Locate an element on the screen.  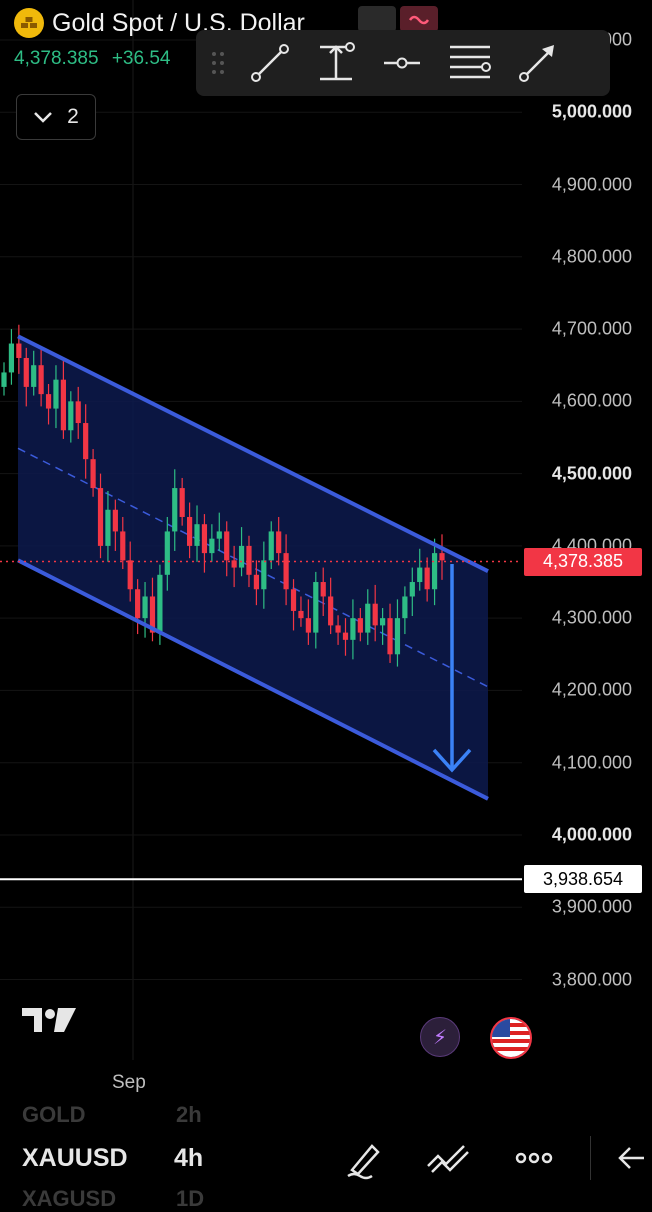
fib-lines-icon is located at coordinates (470, 63).